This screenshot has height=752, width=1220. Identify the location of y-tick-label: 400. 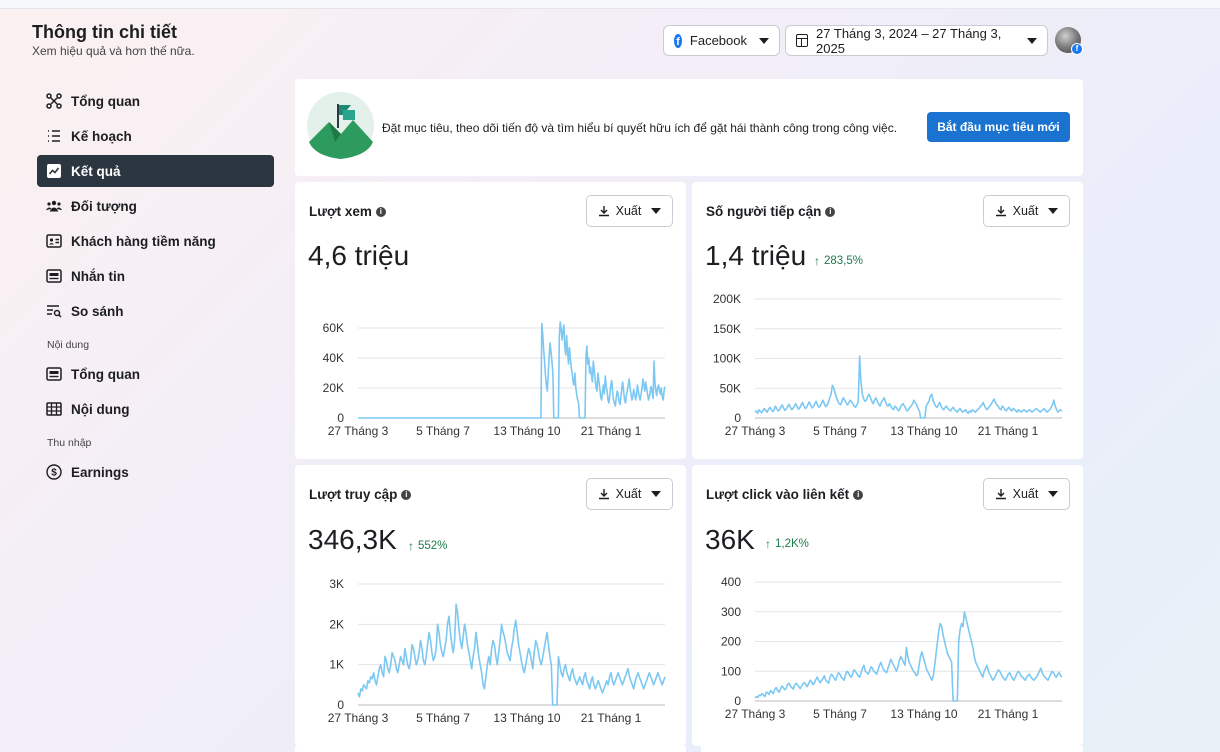
(731, 582).